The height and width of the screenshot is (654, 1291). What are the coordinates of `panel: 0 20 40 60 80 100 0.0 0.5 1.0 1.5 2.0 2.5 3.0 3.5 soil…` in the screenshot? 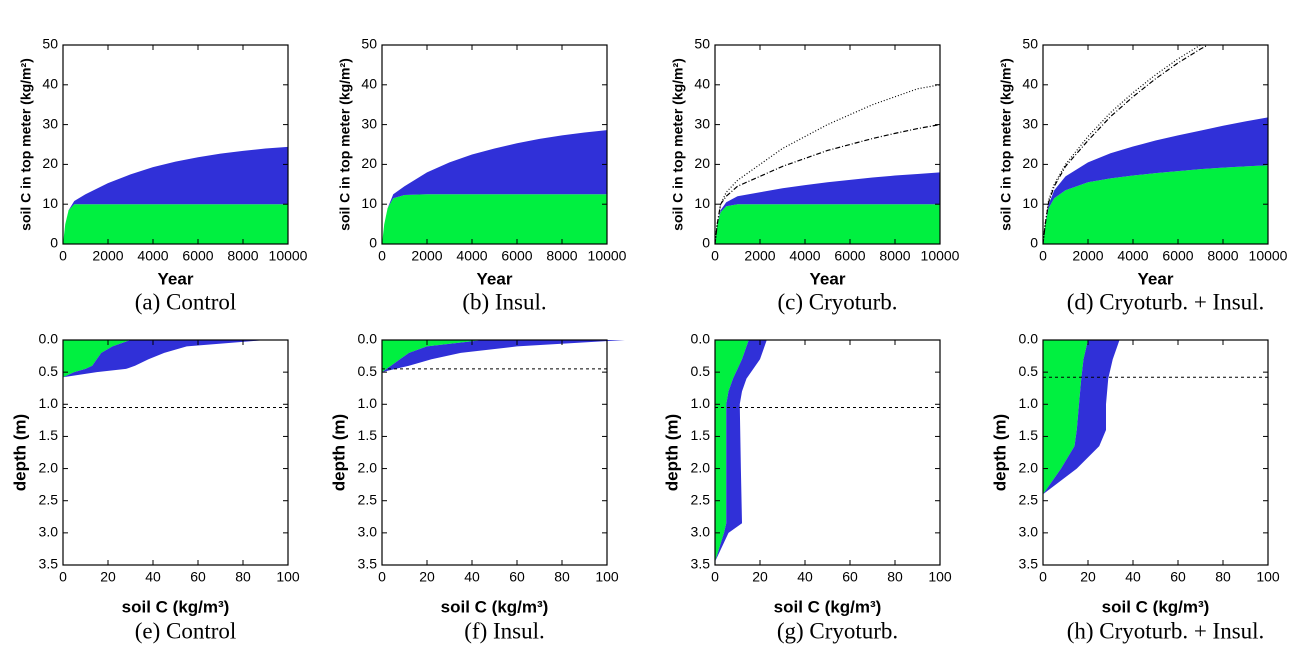 It's located at (1134, 487).